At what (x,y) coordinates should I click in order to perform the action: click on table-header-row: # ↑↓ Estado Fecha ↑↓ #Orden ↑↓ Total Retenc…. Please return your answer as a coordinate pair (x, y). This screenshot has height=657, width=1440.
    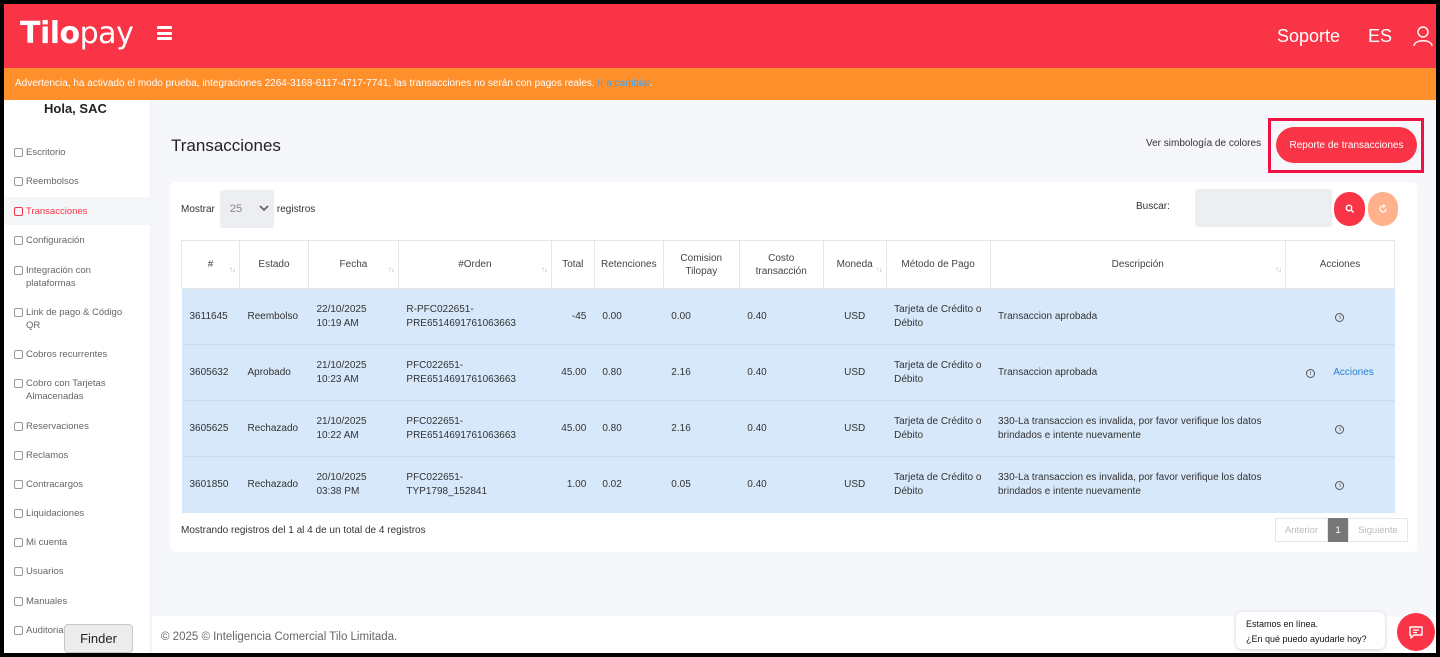
    Looking at the image, I should click on (788, 264).